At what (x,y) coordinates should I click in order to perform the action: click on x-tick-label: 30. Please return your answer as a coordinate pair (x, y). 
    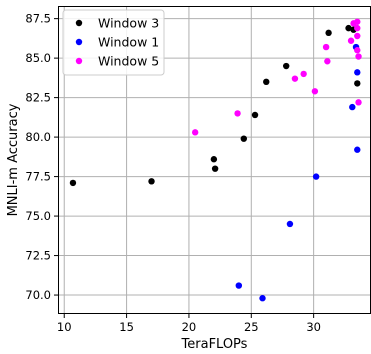
    Looking at the image, I should click on (313, 327).